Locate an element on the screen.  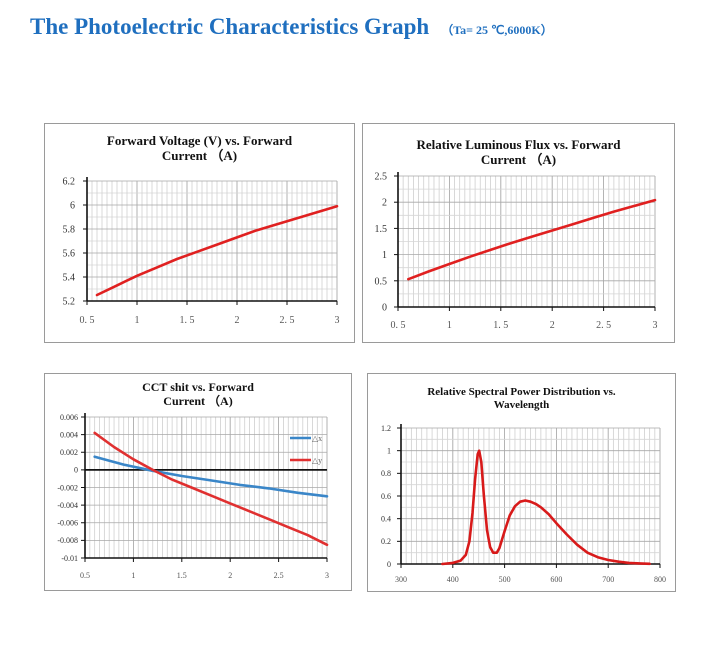
x-tick-label: 400 is located at coordinates (453, 579).